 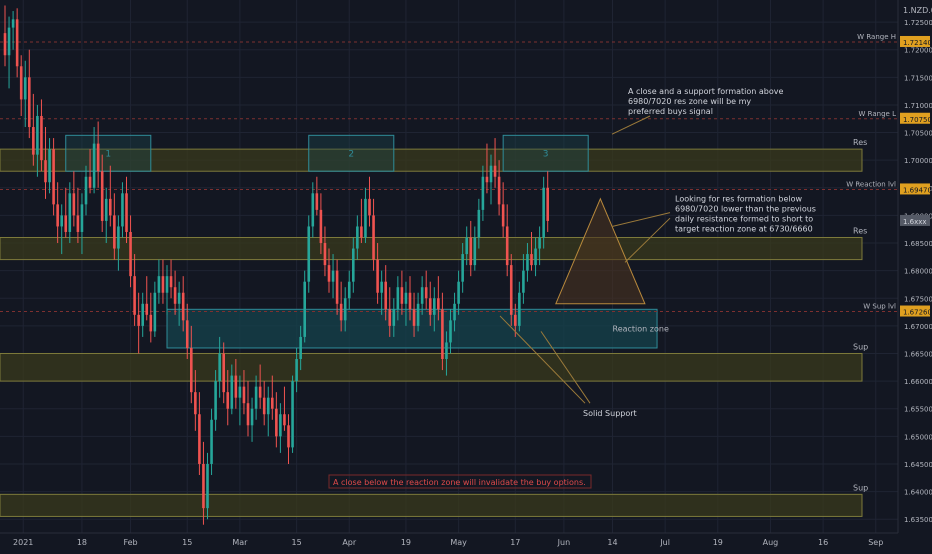 What do you see at coordinates (745, 209) in the screenshot?
I see `annotation-res-formation: 6980/7020 lower than the previous` at bounding box center [745, 209].